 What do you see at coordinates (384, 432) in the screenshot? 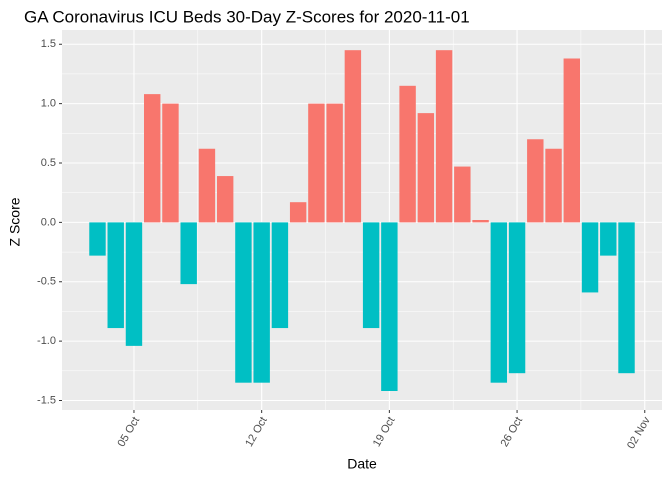
I see `x-tick-label: 19 Oct` at bounding box center [384, 432].